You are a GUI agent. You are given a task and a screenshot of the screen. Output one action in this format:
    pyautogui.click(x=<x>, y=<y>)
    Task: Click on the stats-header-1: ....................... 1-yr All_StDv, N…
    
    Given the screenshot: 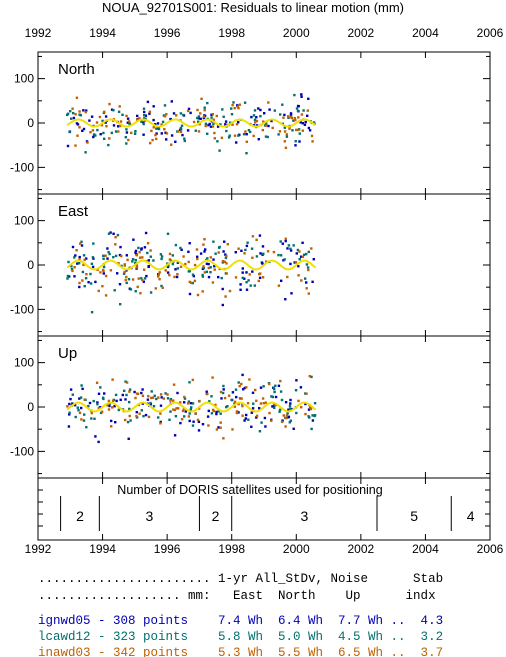 What is the action you would take?
    pyautogui.click(x=240, y=579)
    